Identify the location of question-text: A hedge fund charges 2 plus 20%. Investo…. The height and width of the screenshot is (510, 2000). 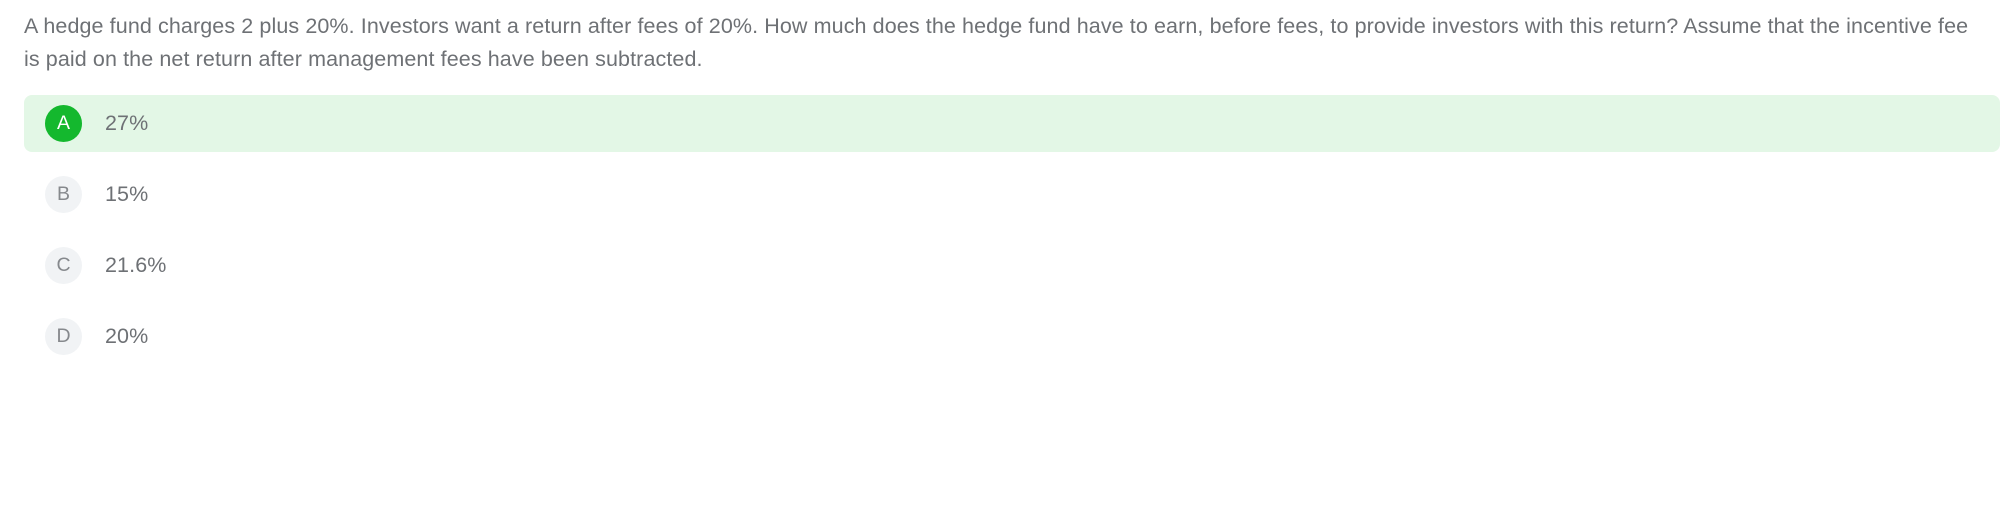
(996, 42).